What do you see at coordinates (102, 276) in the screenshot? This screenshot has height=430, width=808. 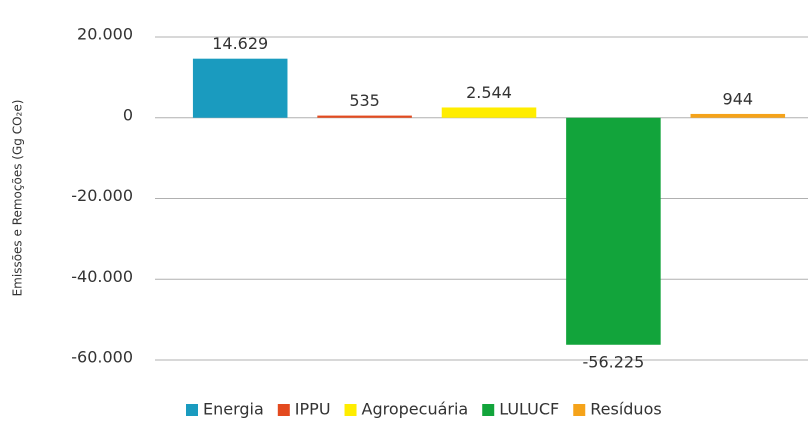 I see `y-tick-label: -40.000` at bounding box center [102, 276].